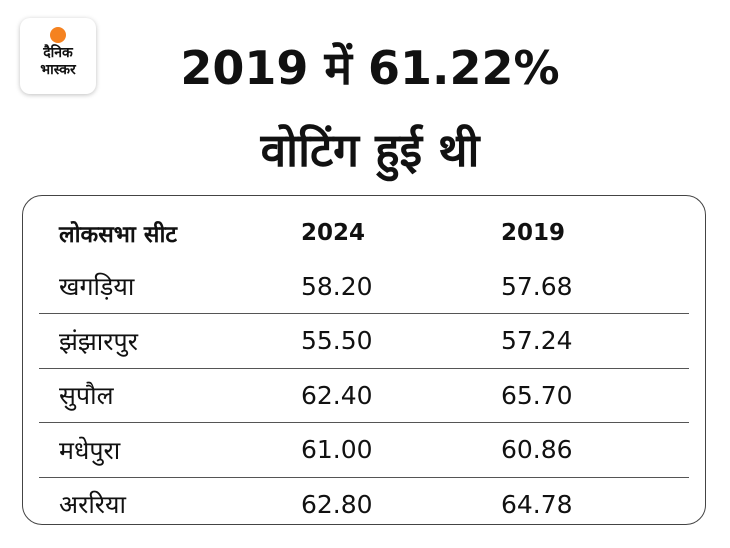 Image resolution: width=730 pixels, height=548 pixels. I want to click on table-cell: 57.68, so click(537, 286).